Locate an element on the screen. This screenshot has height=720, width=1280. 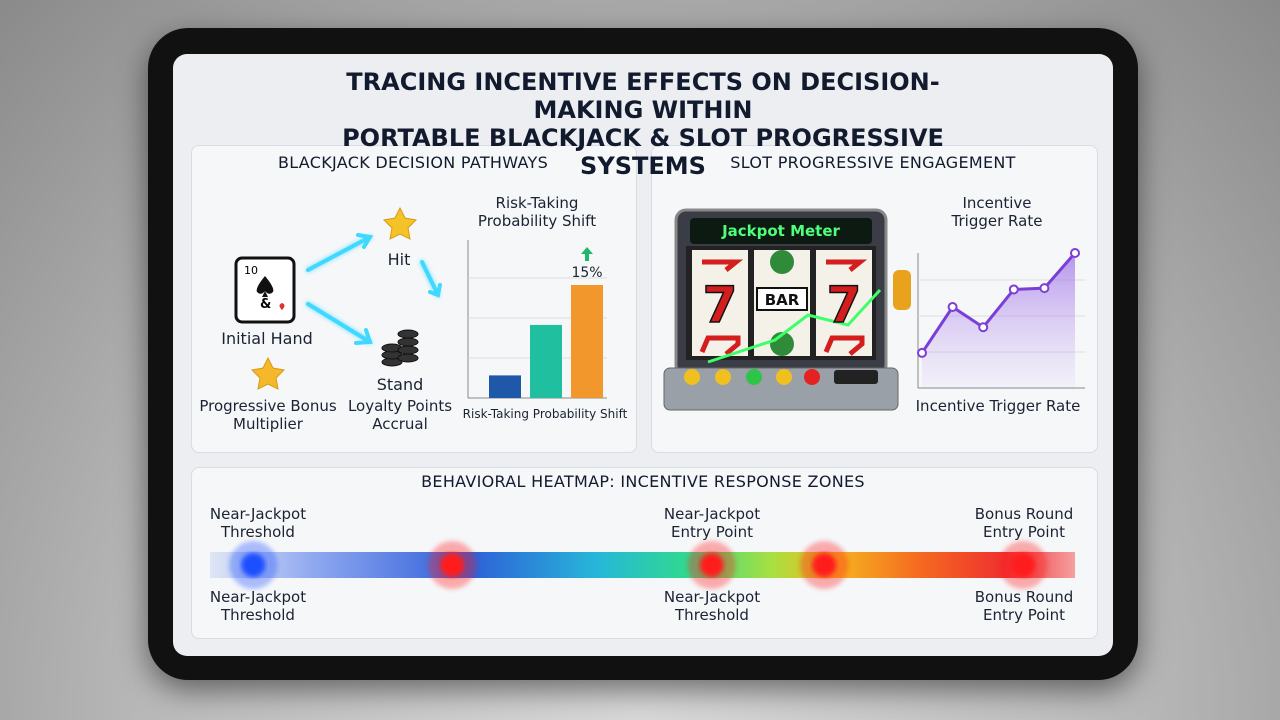
node-label: Hit is located at coordinates (399, 259).